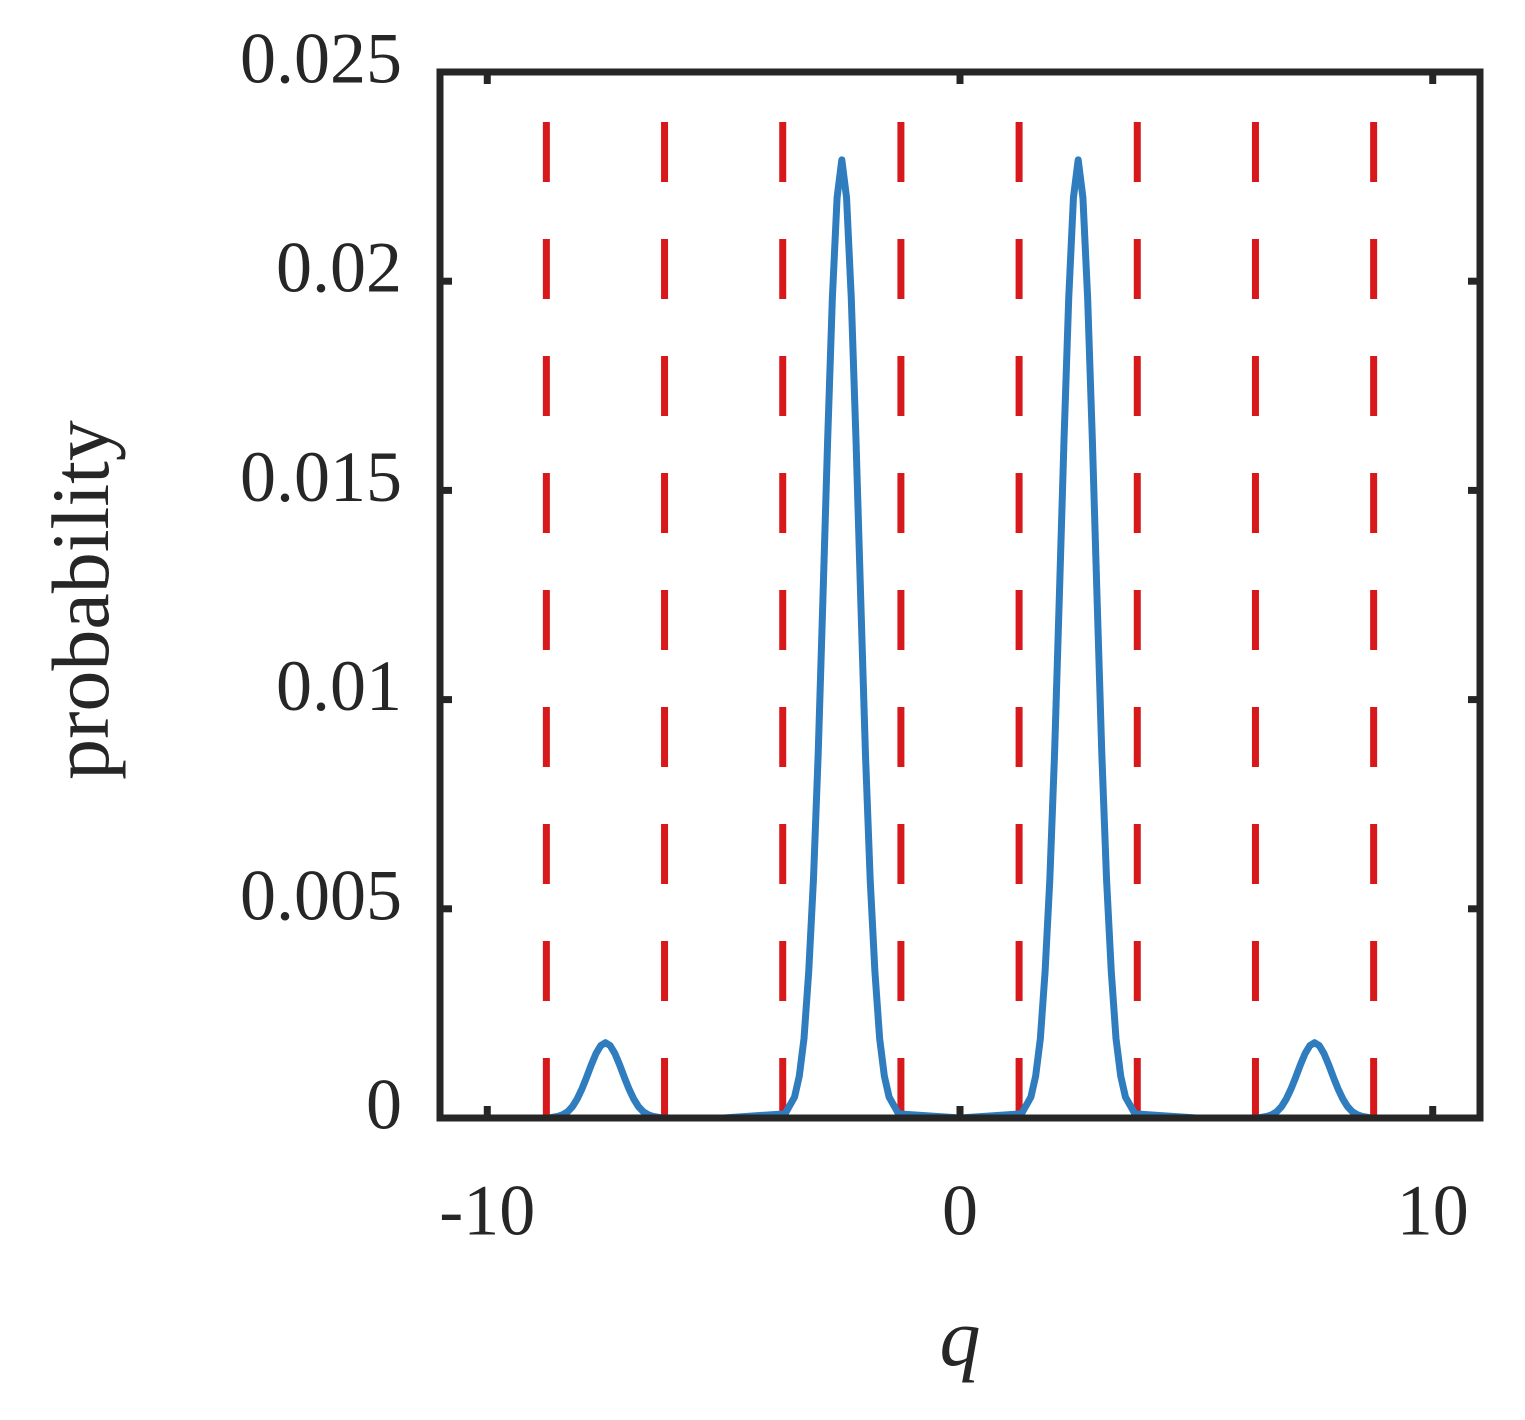  What do you see at coordinates (960, 1337) in the screenshot?
I see `x-axis-label: q` at bounding box center [960, 1337].